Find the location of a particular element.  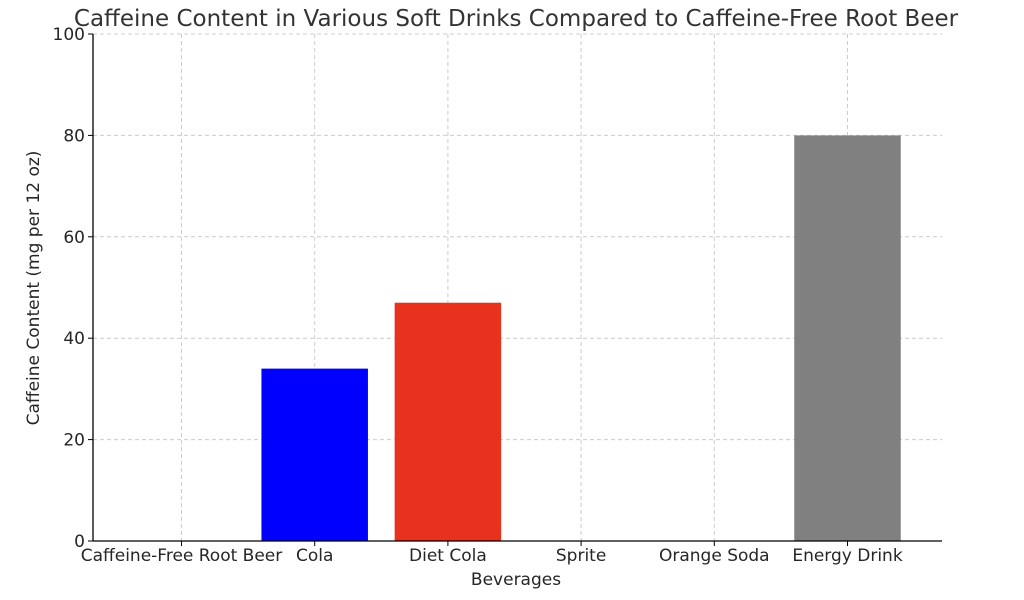

y-axis-ticks: 0 20 40 60 80 100 is located at coordinates (73, 288).